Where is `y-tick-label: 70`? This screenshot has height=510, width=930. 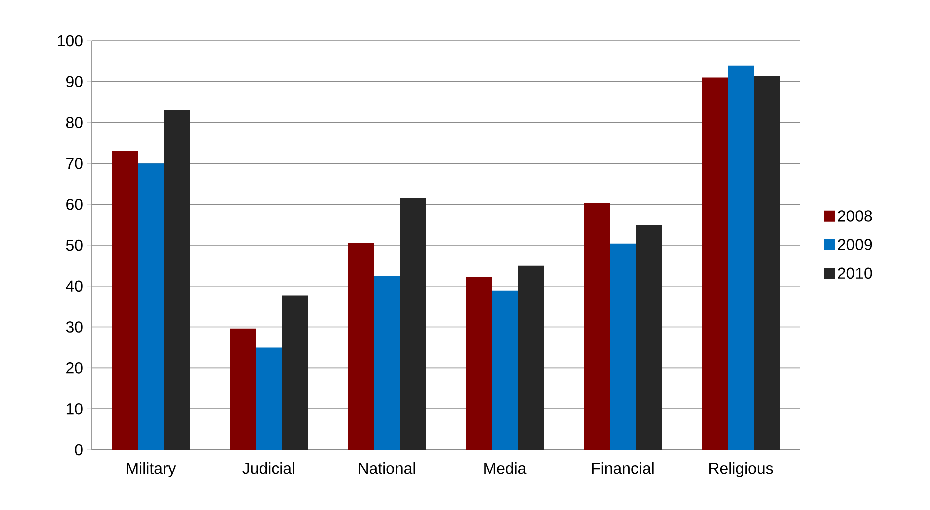 y-tick-label: 70 is located at coordinates (74, 164).